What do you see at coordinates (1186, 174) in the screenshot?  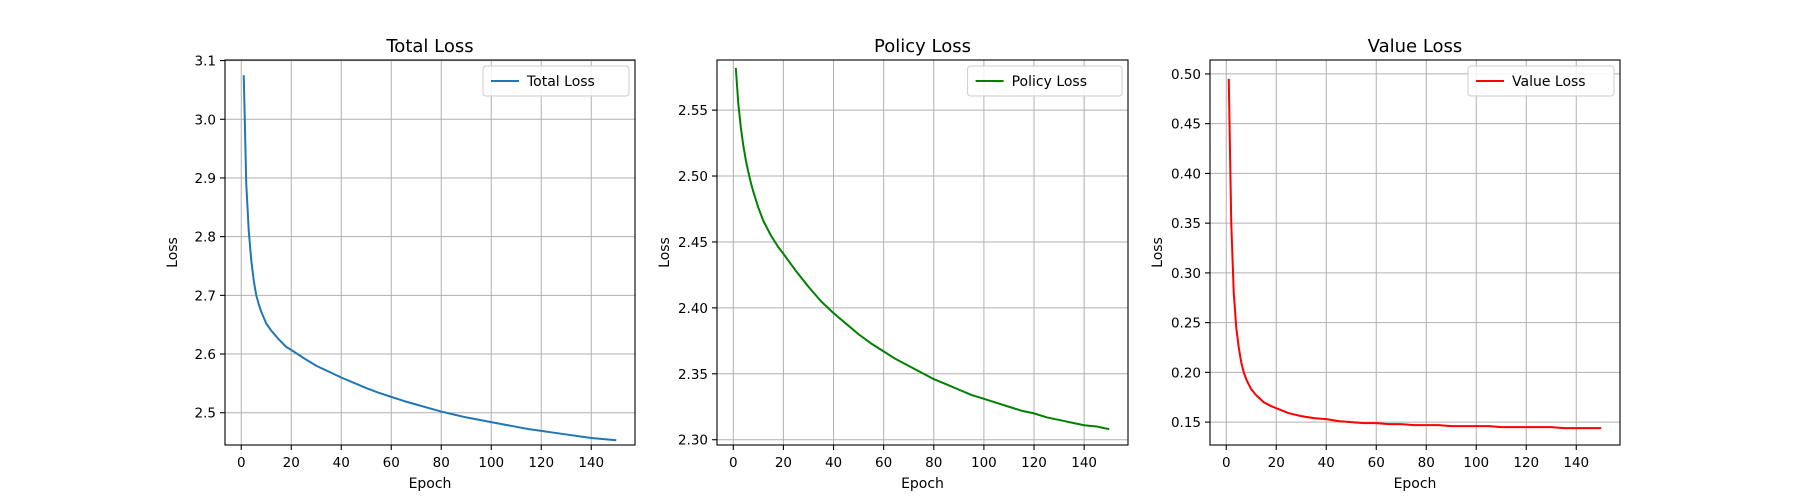 I see `y-tick-label: 0.40` at bounding box center [1186, 174].